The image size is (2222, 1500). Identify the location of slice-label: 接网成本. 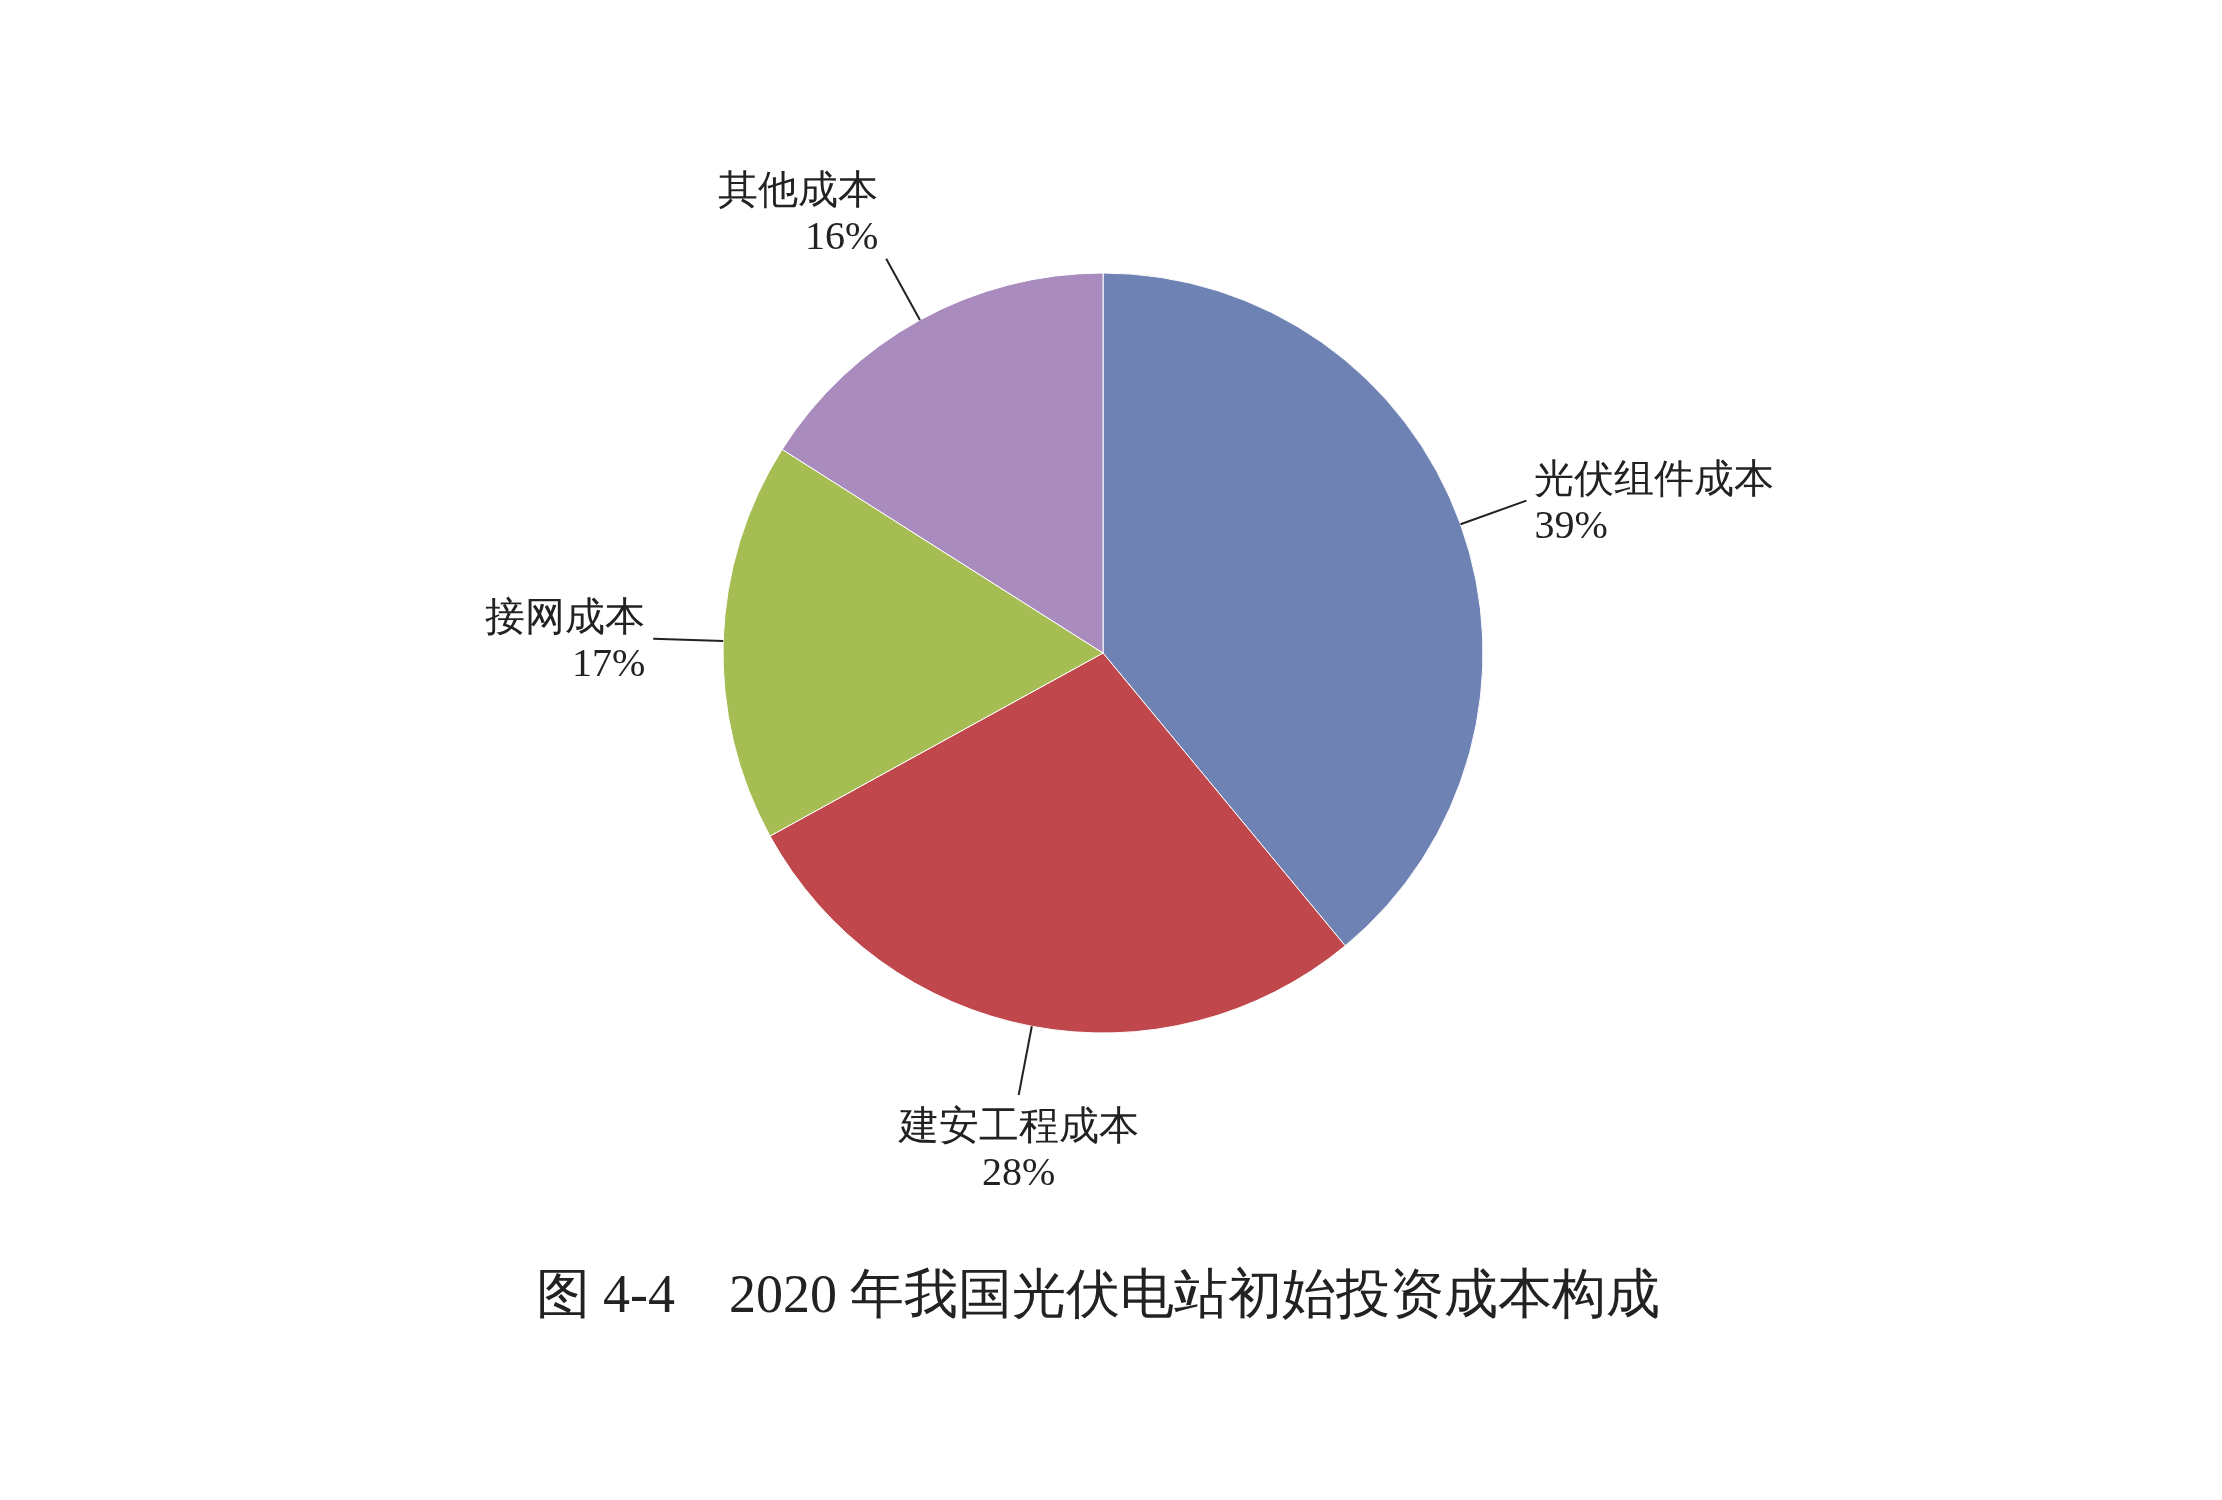
(565, 616).